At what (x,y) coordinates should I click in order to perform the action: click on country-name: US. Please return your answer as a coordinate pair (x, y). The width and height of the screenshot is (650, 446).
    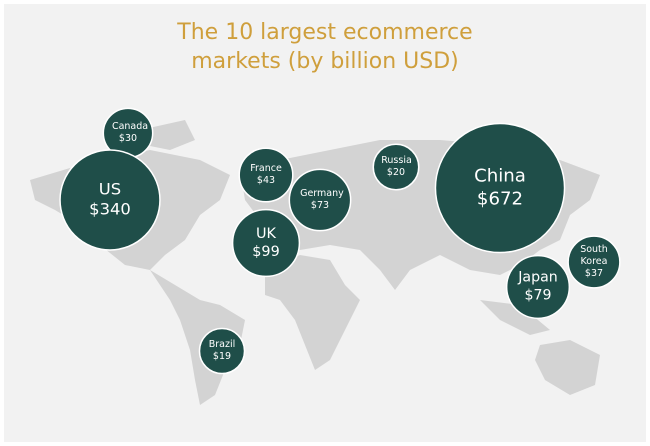
    Looking at the image, I should click on (110, 189).